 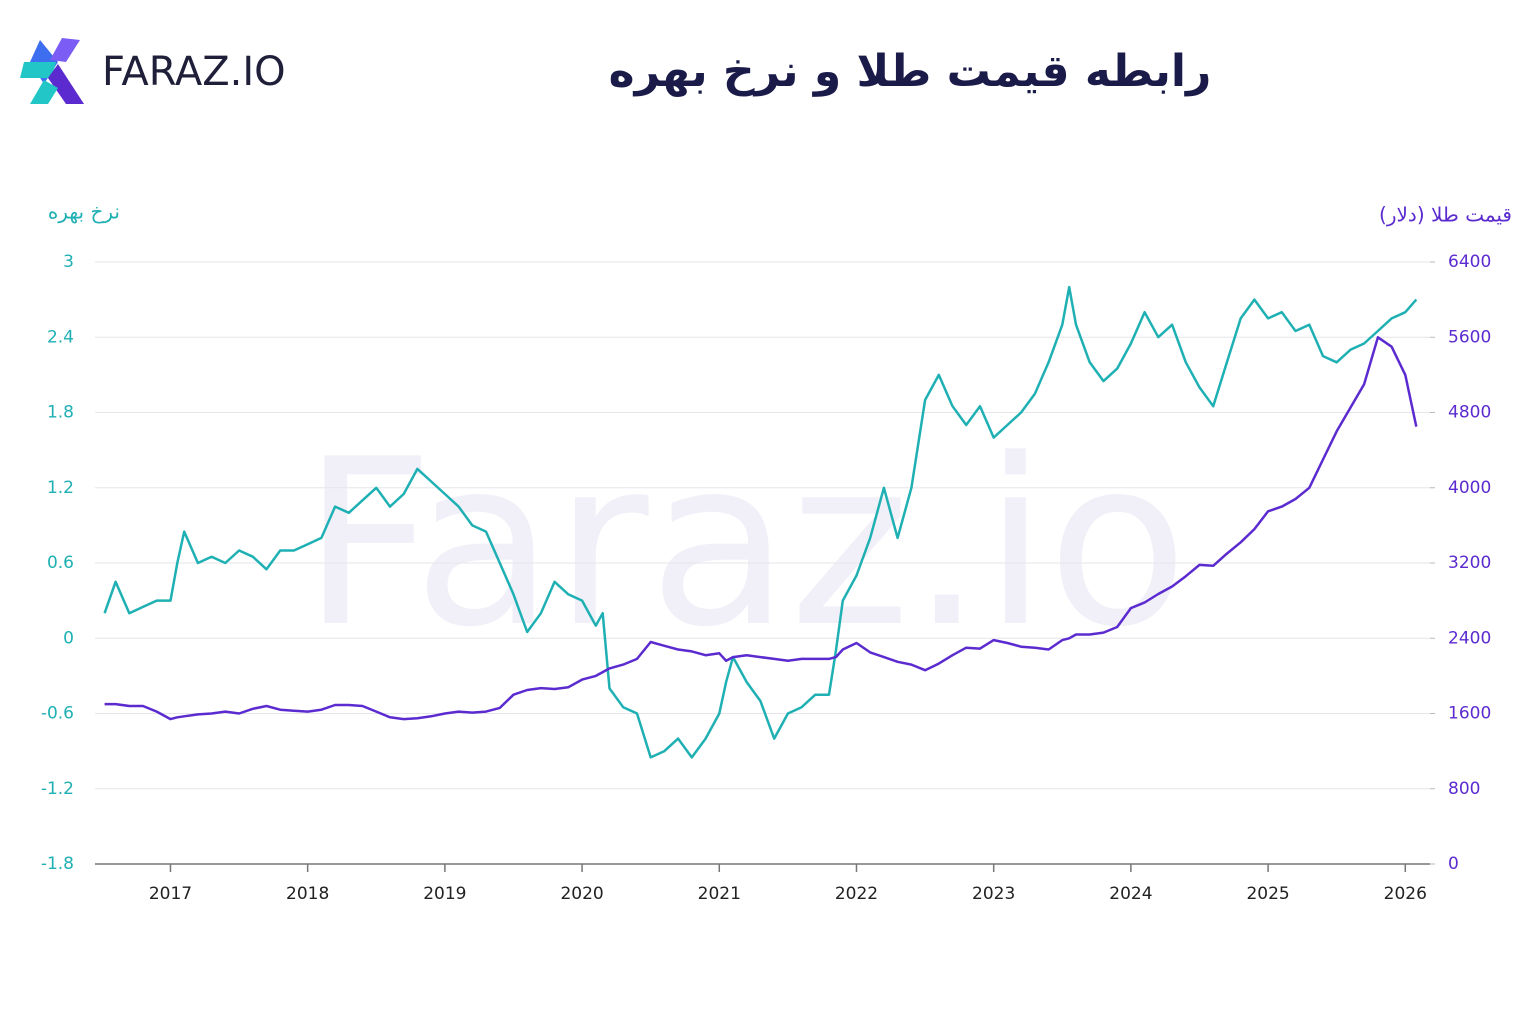 I want to click on chart-title: رابطه قیمت طلا و نرخ بهره, so click(x=910, y=71).